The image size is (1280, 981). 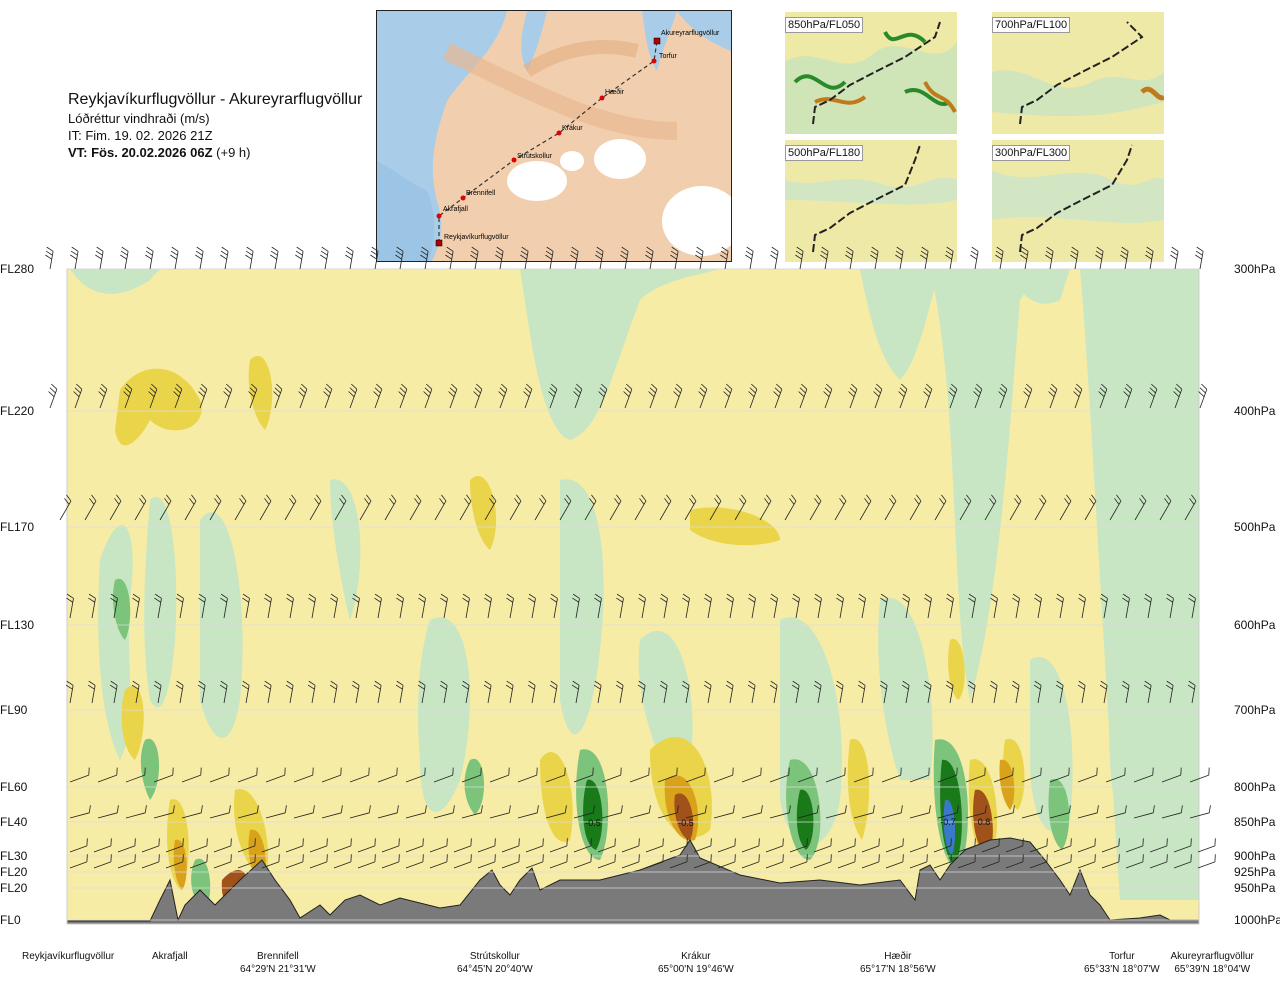 I want to click on waypoint-name: Reykjavíkurflugvöllur, so click(x=68, y=956).